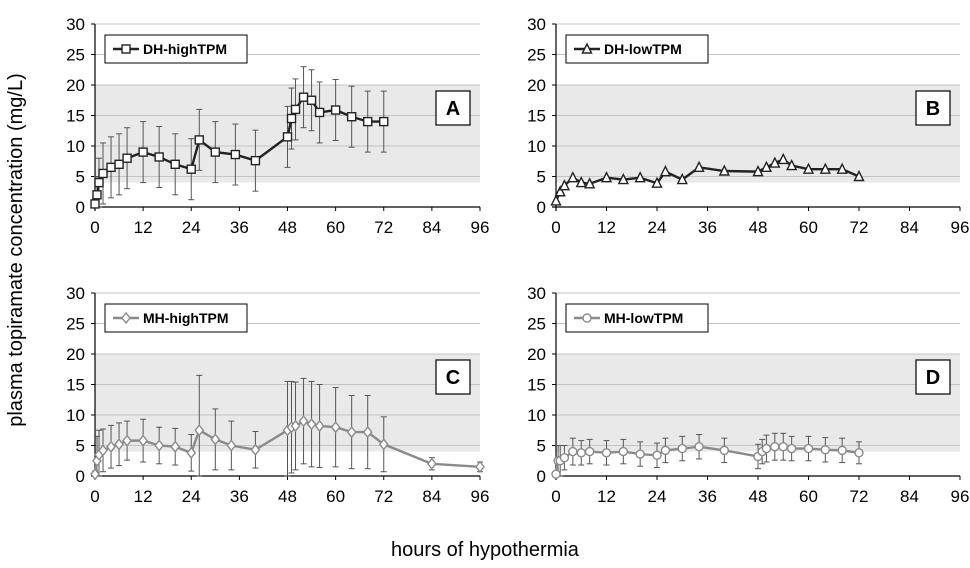 The image size is (970, 568). What do you see at coordinates (80, 476) in the screenshot?
I see `y-tick-label: 0` at bounding box center [80, 476].